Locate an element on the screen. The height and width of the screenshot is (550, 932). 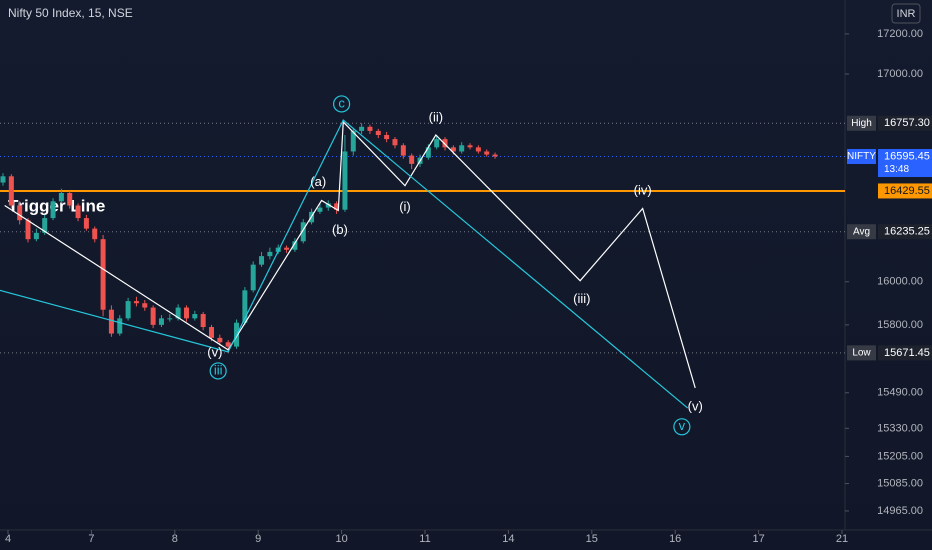
currency: INR is located at coordinates (906, 14).